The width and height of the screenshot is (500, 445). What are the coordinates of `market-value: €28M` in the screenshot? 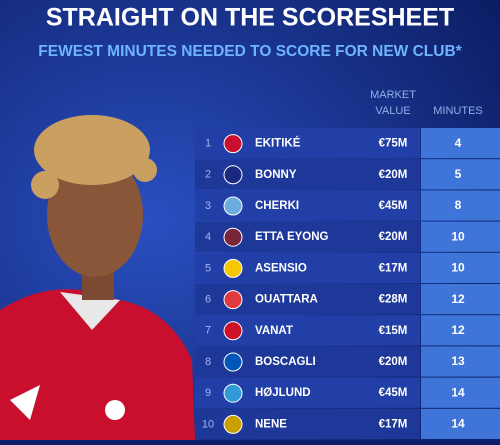 It's located at (393, 300).